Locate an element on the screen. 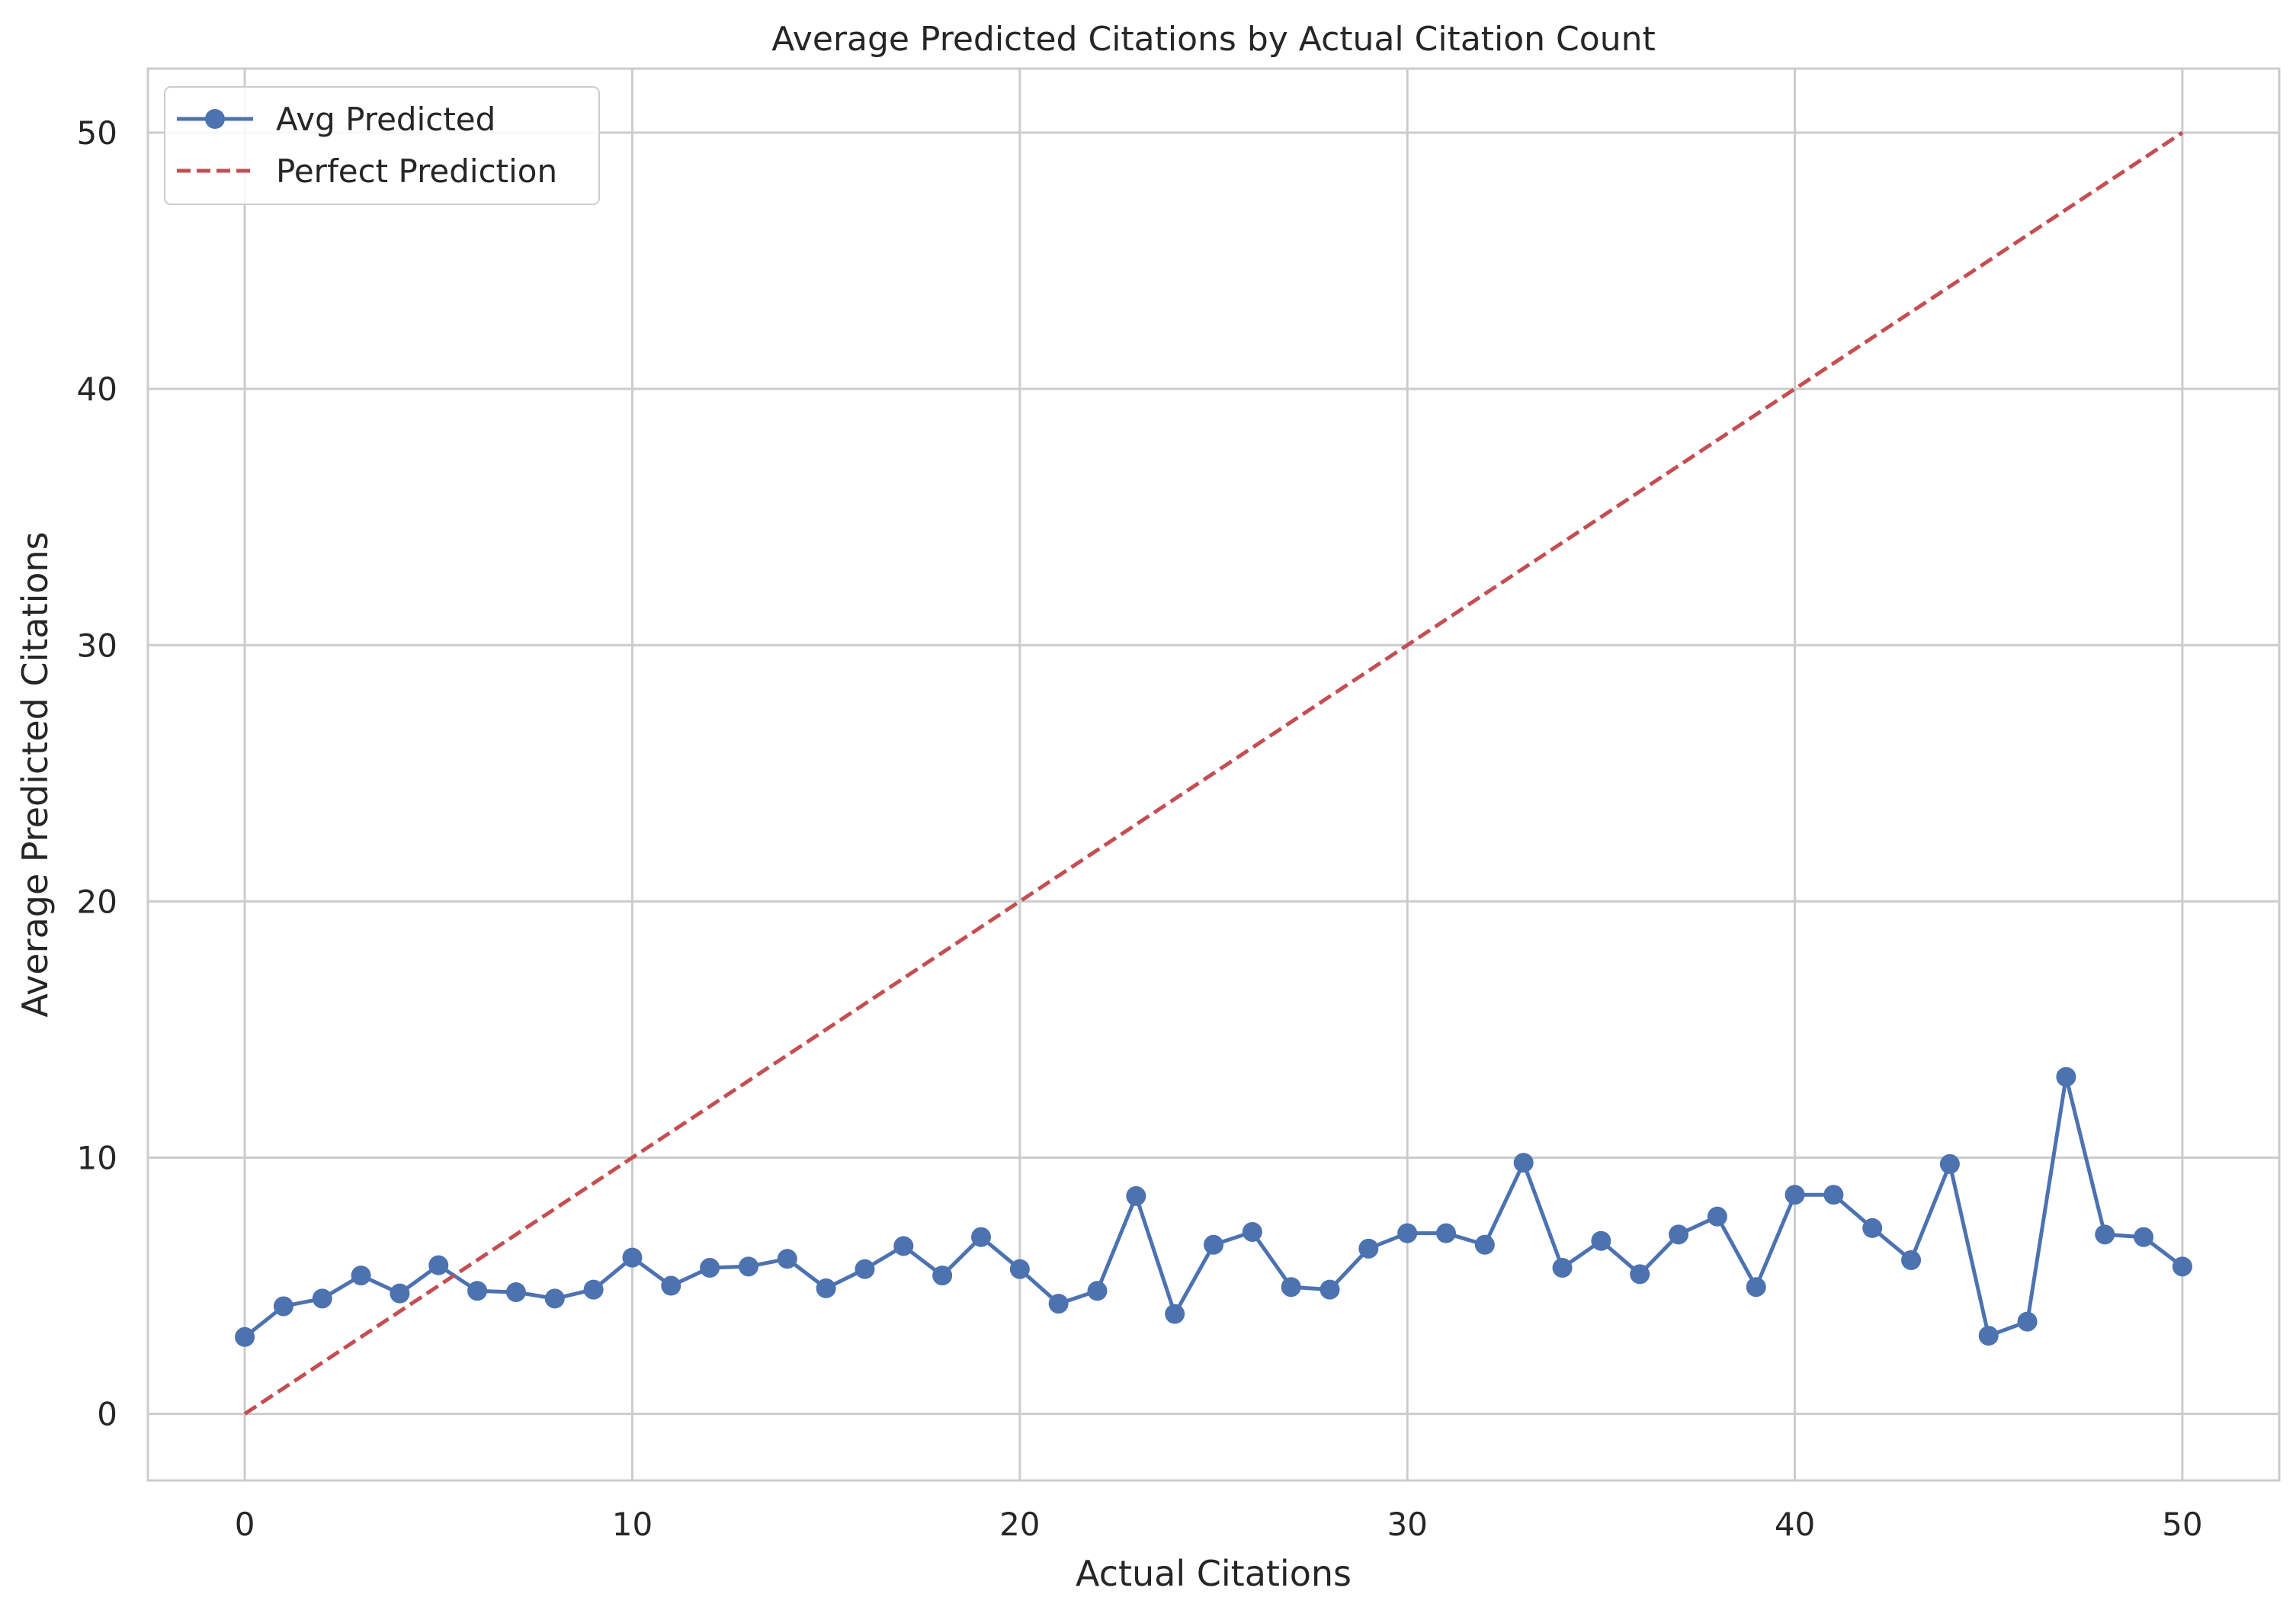 This screenshot has width=2296, height=1620. y-tick-label: 20 is located at coordinates (97, 902).